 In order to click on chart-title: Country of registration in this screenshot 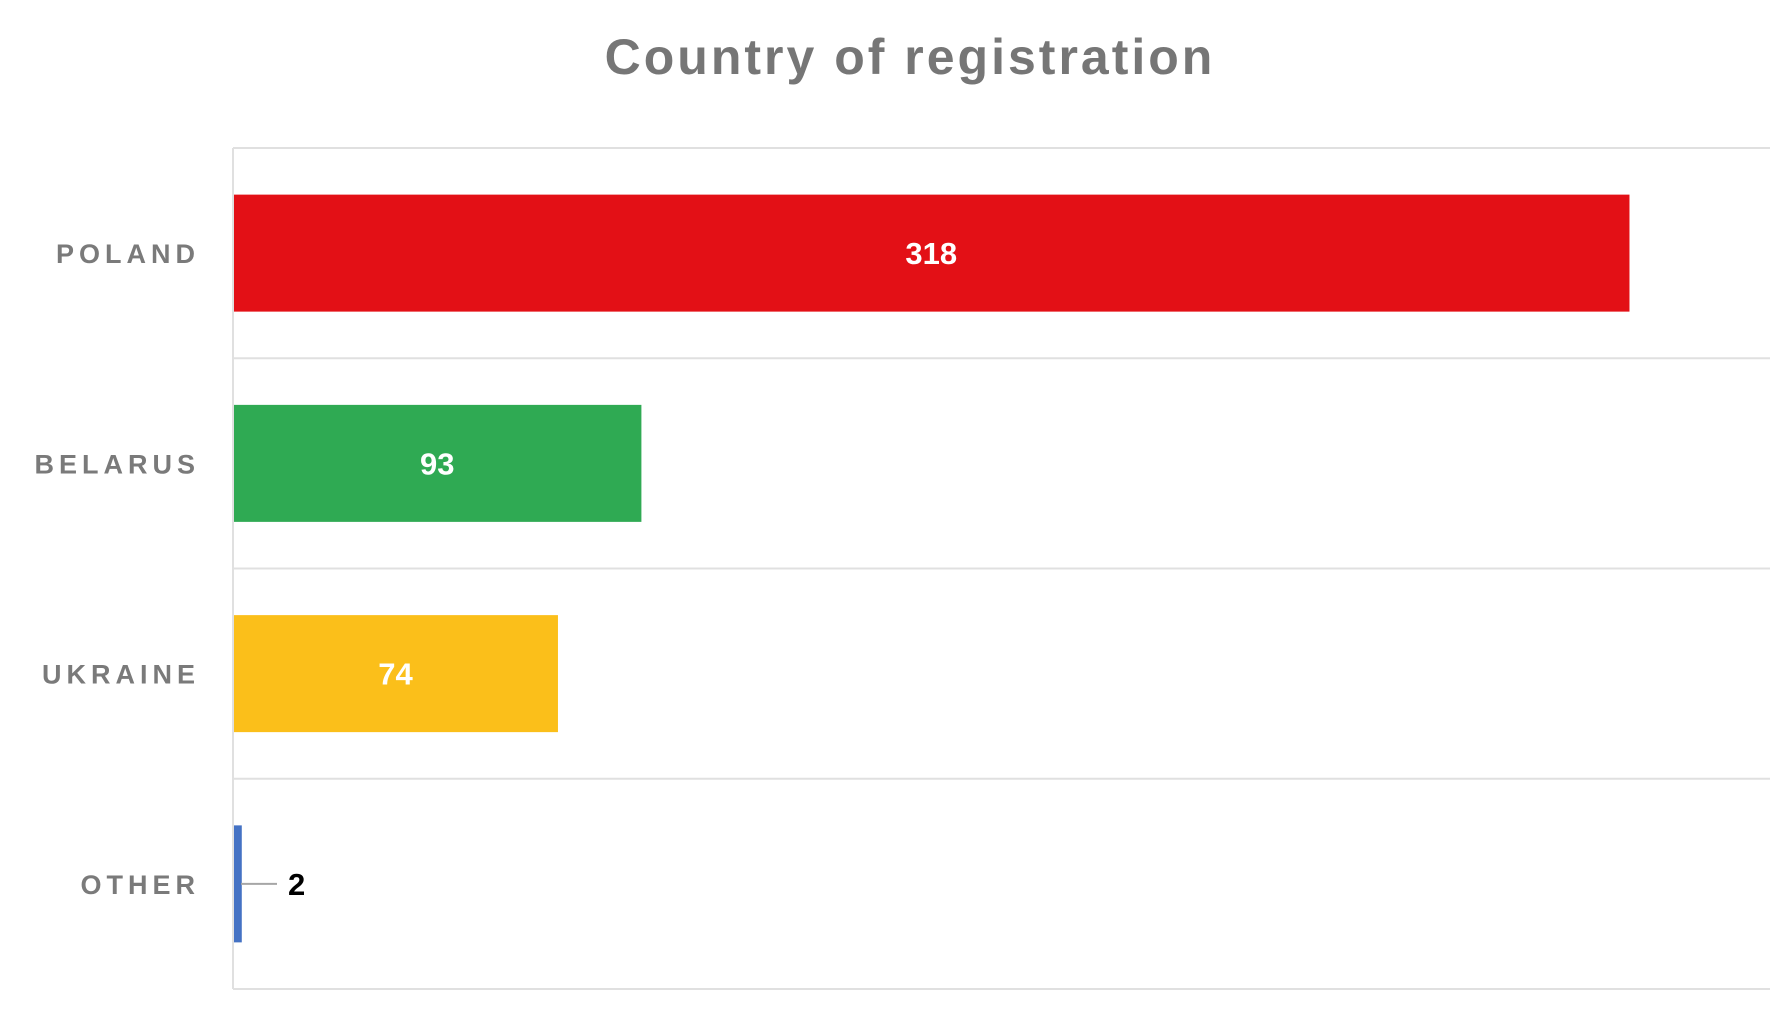, I will do `click(910, 57)`.